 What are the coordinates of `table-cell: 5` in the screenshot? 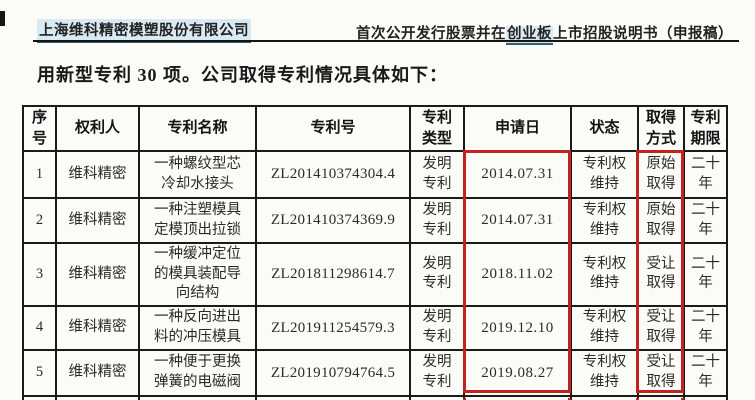 It's located at (39, 372).